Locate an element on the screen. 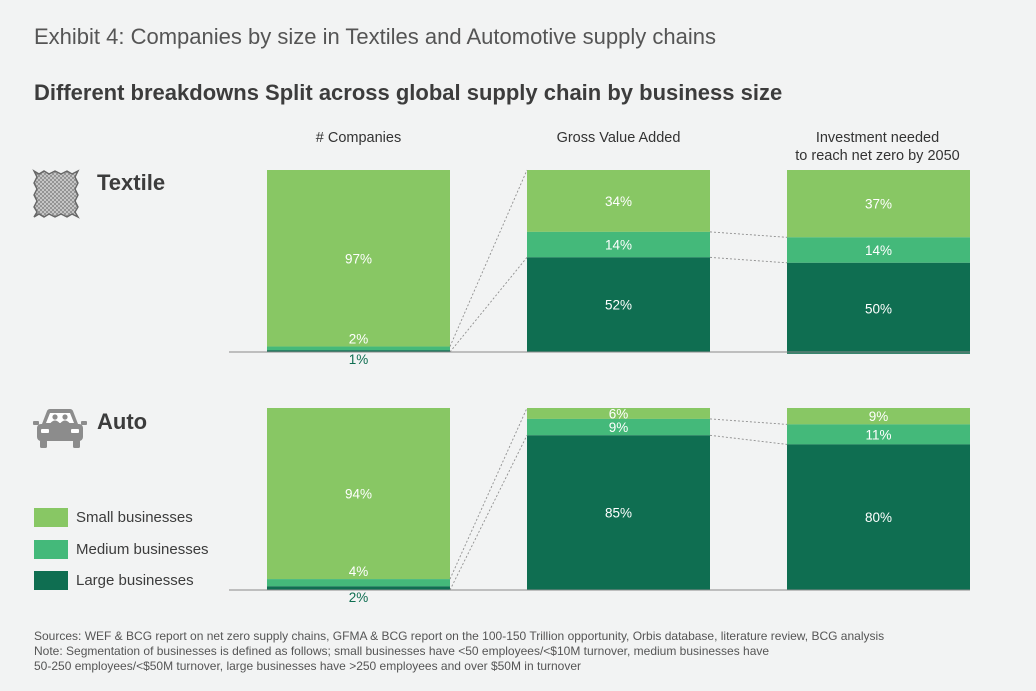  auto-label-3-large: 80% is located at coordinates (878, 517).